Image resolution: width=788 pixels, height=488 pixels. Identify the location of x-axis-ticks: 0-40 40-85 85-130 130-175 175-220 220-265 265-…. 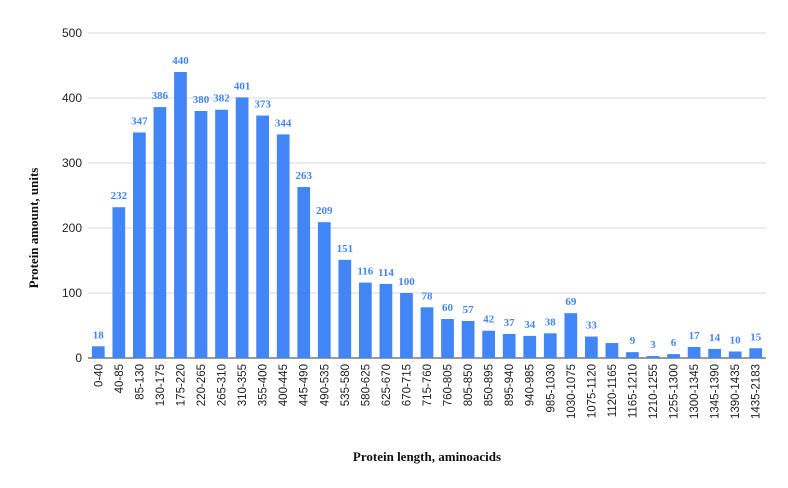
(427, 391).